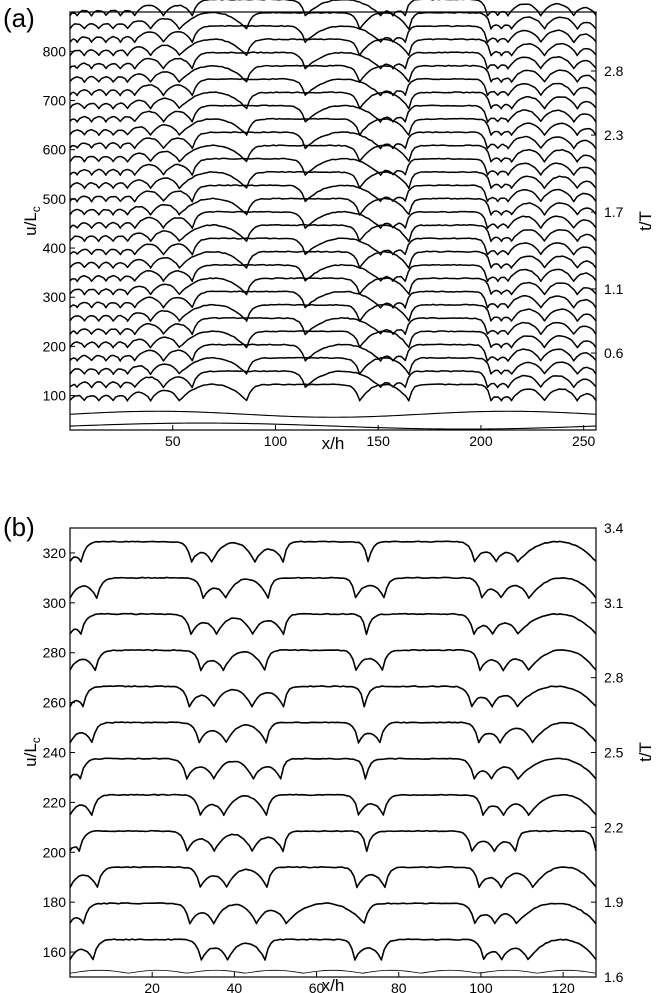 This screenshot has width=666, height=993. What do you see at coordinates (614, 827) in the screenshot?
I see `panel-b-y2tick-label: 2.2` at bounding box center [614, 827].